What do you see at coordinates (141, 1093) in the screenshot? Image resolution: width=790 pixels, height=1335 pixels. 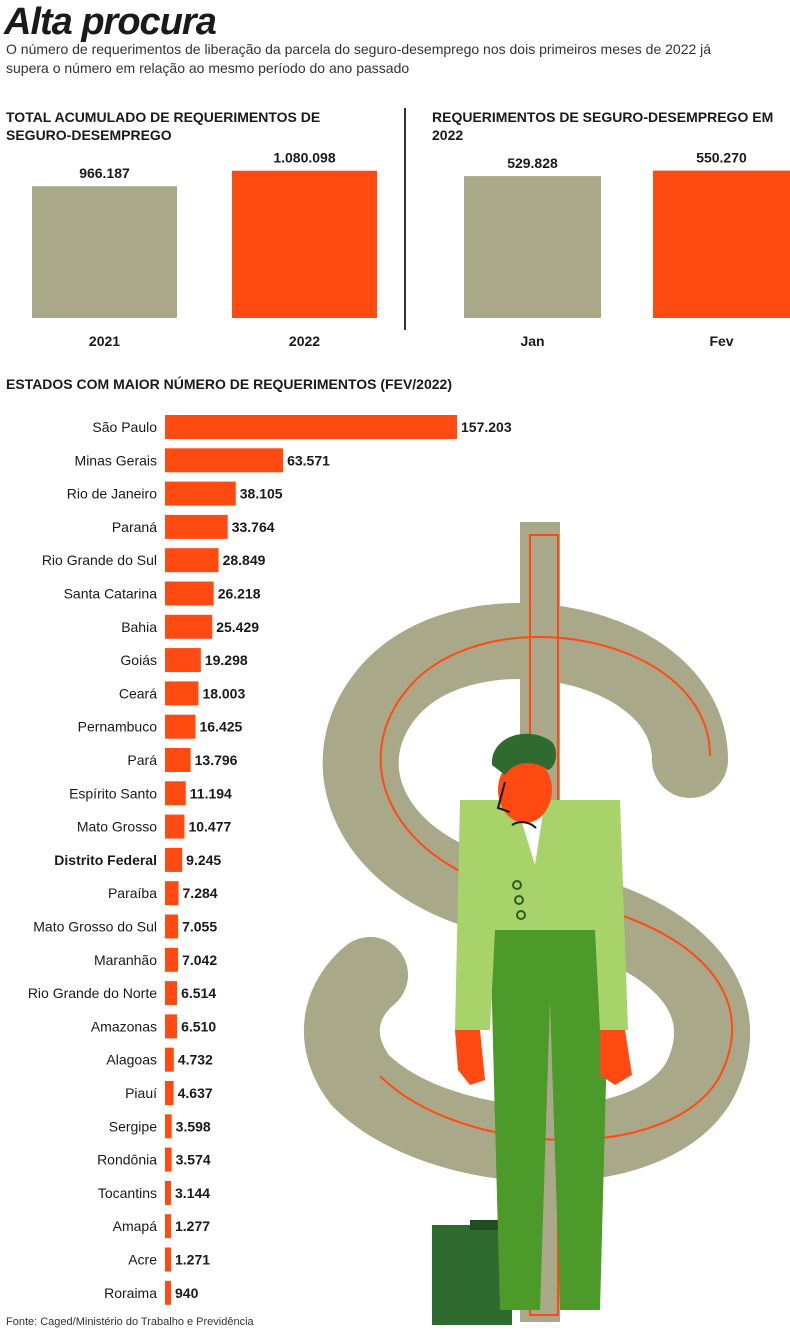 I see `state-label: Piauí` at bounding box center [141, 1093].